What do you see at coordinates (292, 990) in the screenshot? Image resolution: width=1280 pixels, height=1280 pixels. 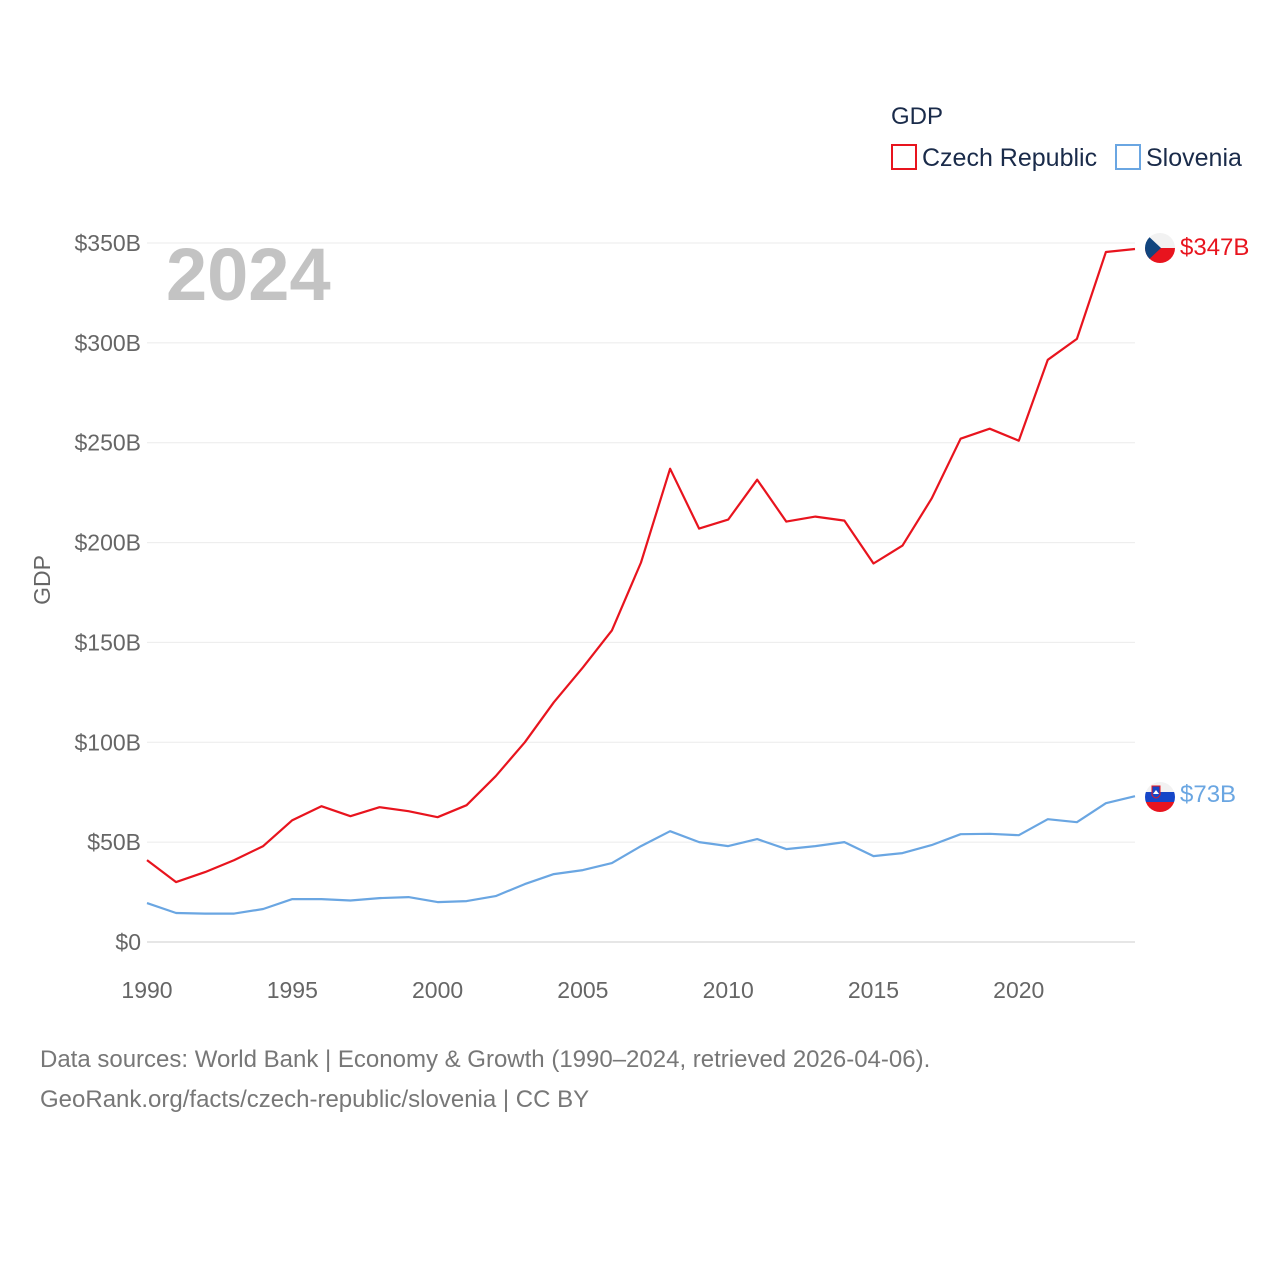 I see `x-tick-label: 1995` at bounding box center [292, 990].